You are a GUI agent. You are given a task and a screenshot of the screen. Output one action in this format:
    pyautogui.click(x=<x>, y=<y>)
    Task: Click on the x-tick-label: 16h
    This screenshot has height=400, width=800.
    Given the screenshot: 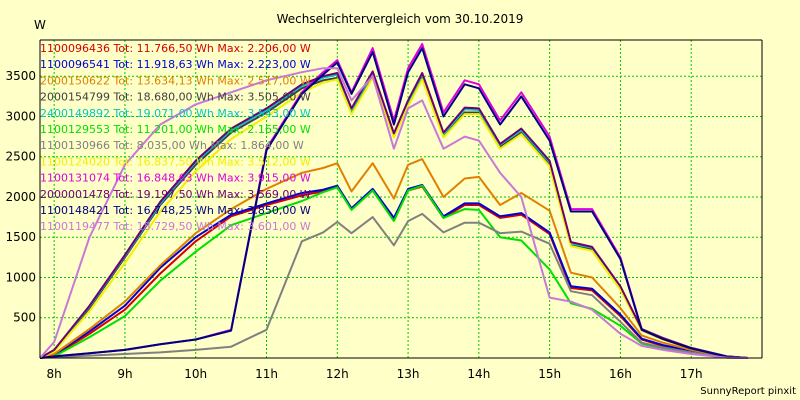 What is the action you would take?
    pyautogui.click(x=620, y=374)
    